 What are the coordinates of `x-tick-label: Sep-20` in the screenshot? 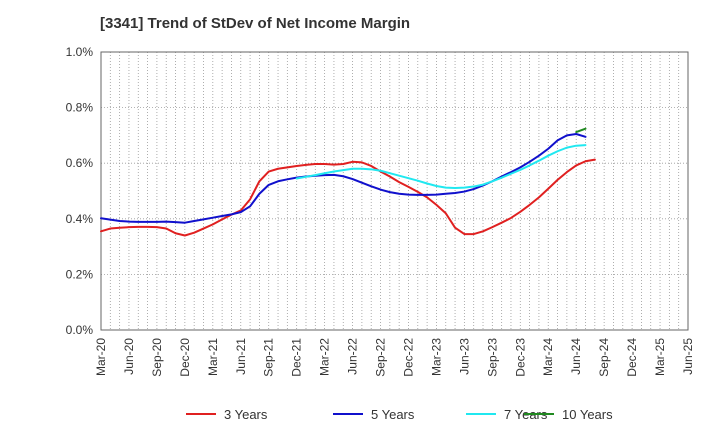 It's located at (157, 357).